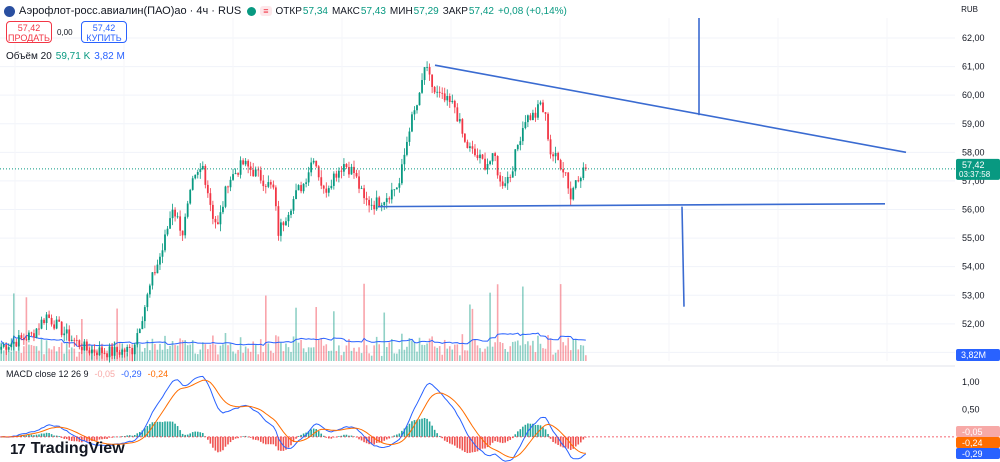  Describe the element at coordinates (973, 152) in the screenshot. I see `price-tick-label: 58,00` at that location.